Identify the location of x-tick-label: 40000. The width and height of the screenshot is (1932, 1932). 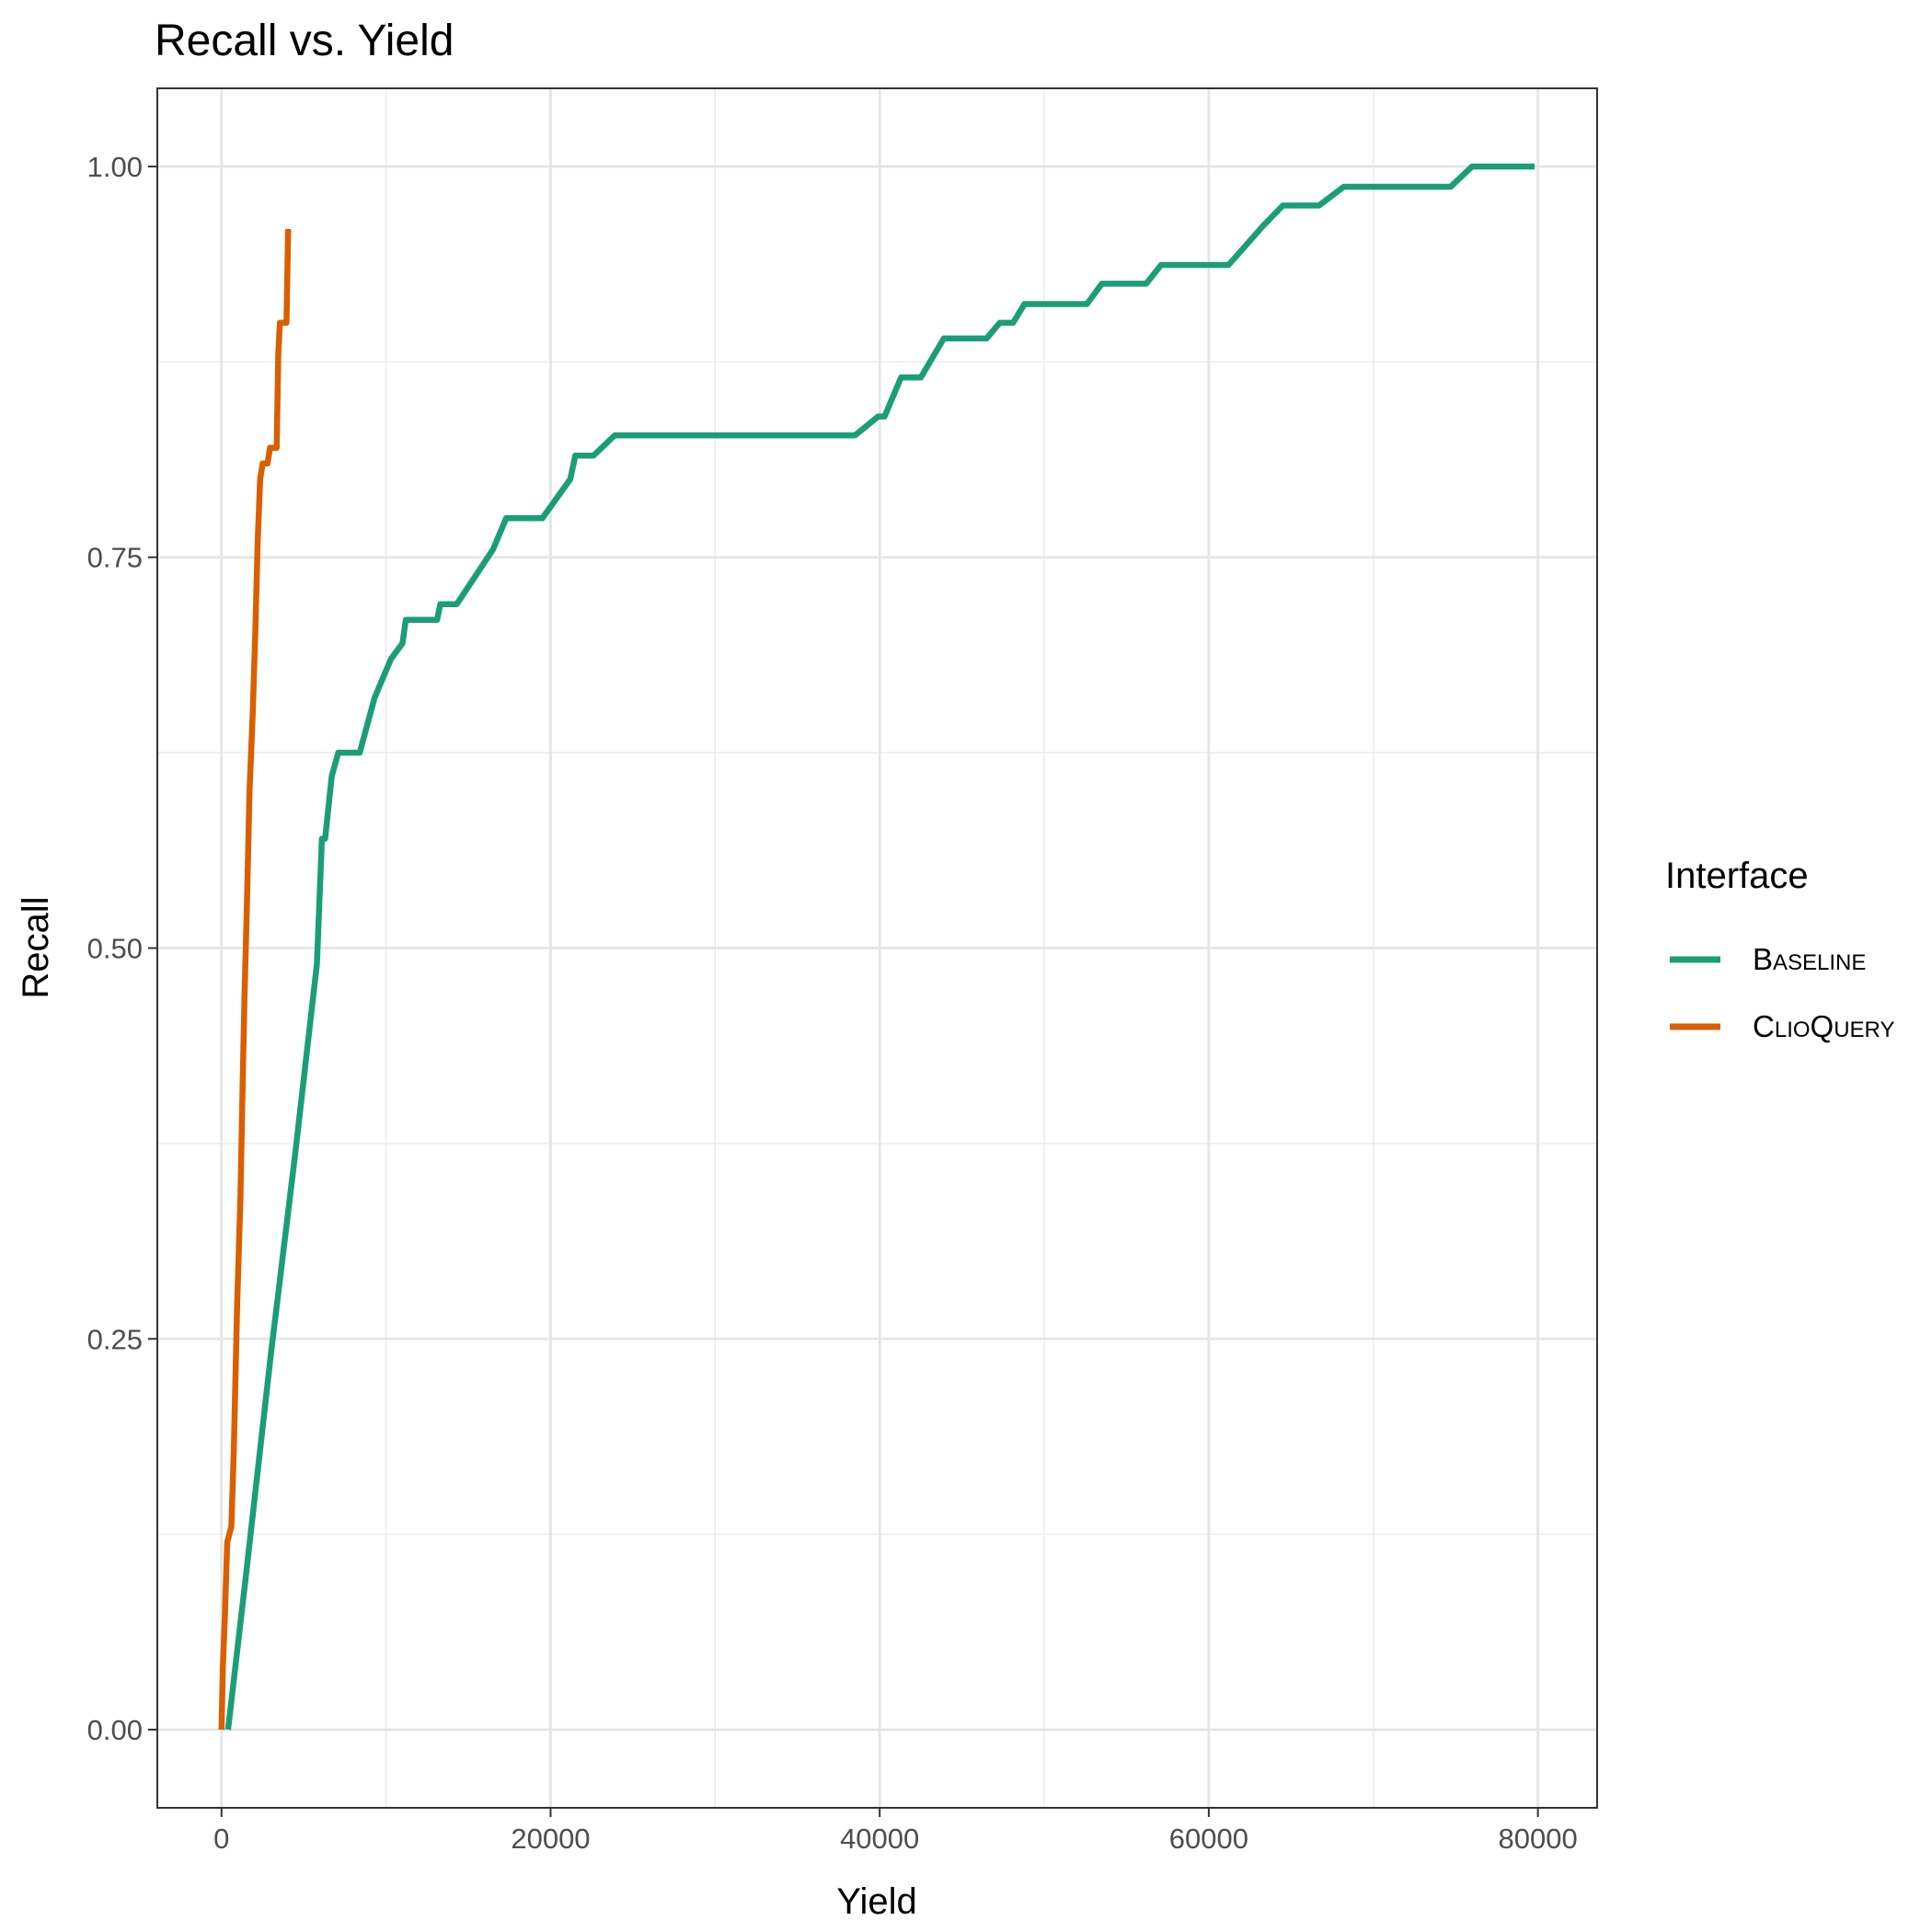
(879, 1839).